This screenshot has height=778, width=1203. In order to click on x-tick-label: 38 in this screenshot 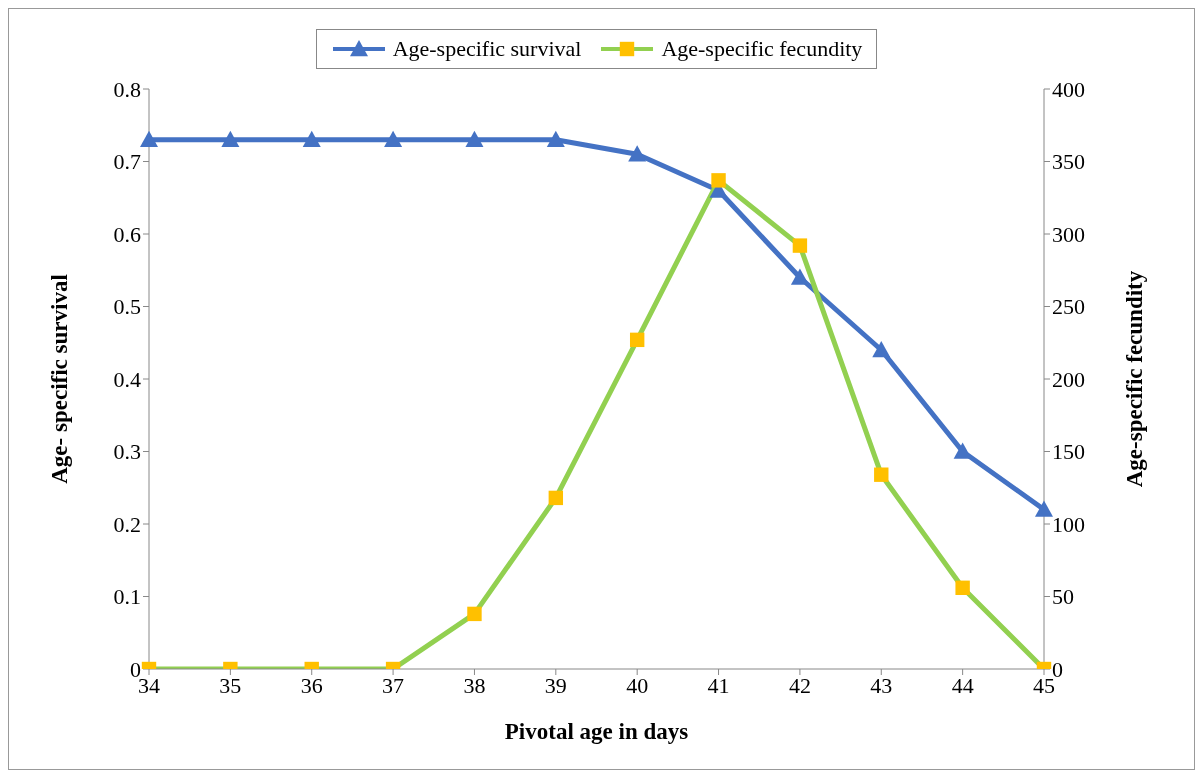, I will do `click(474, 685)`.